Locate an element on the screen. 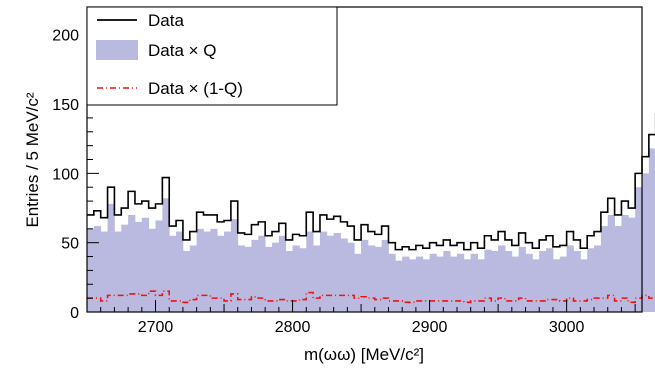 This screenshot has height=369, width=655. x-tick-label: 3000 is located at coordinates (567, 327).